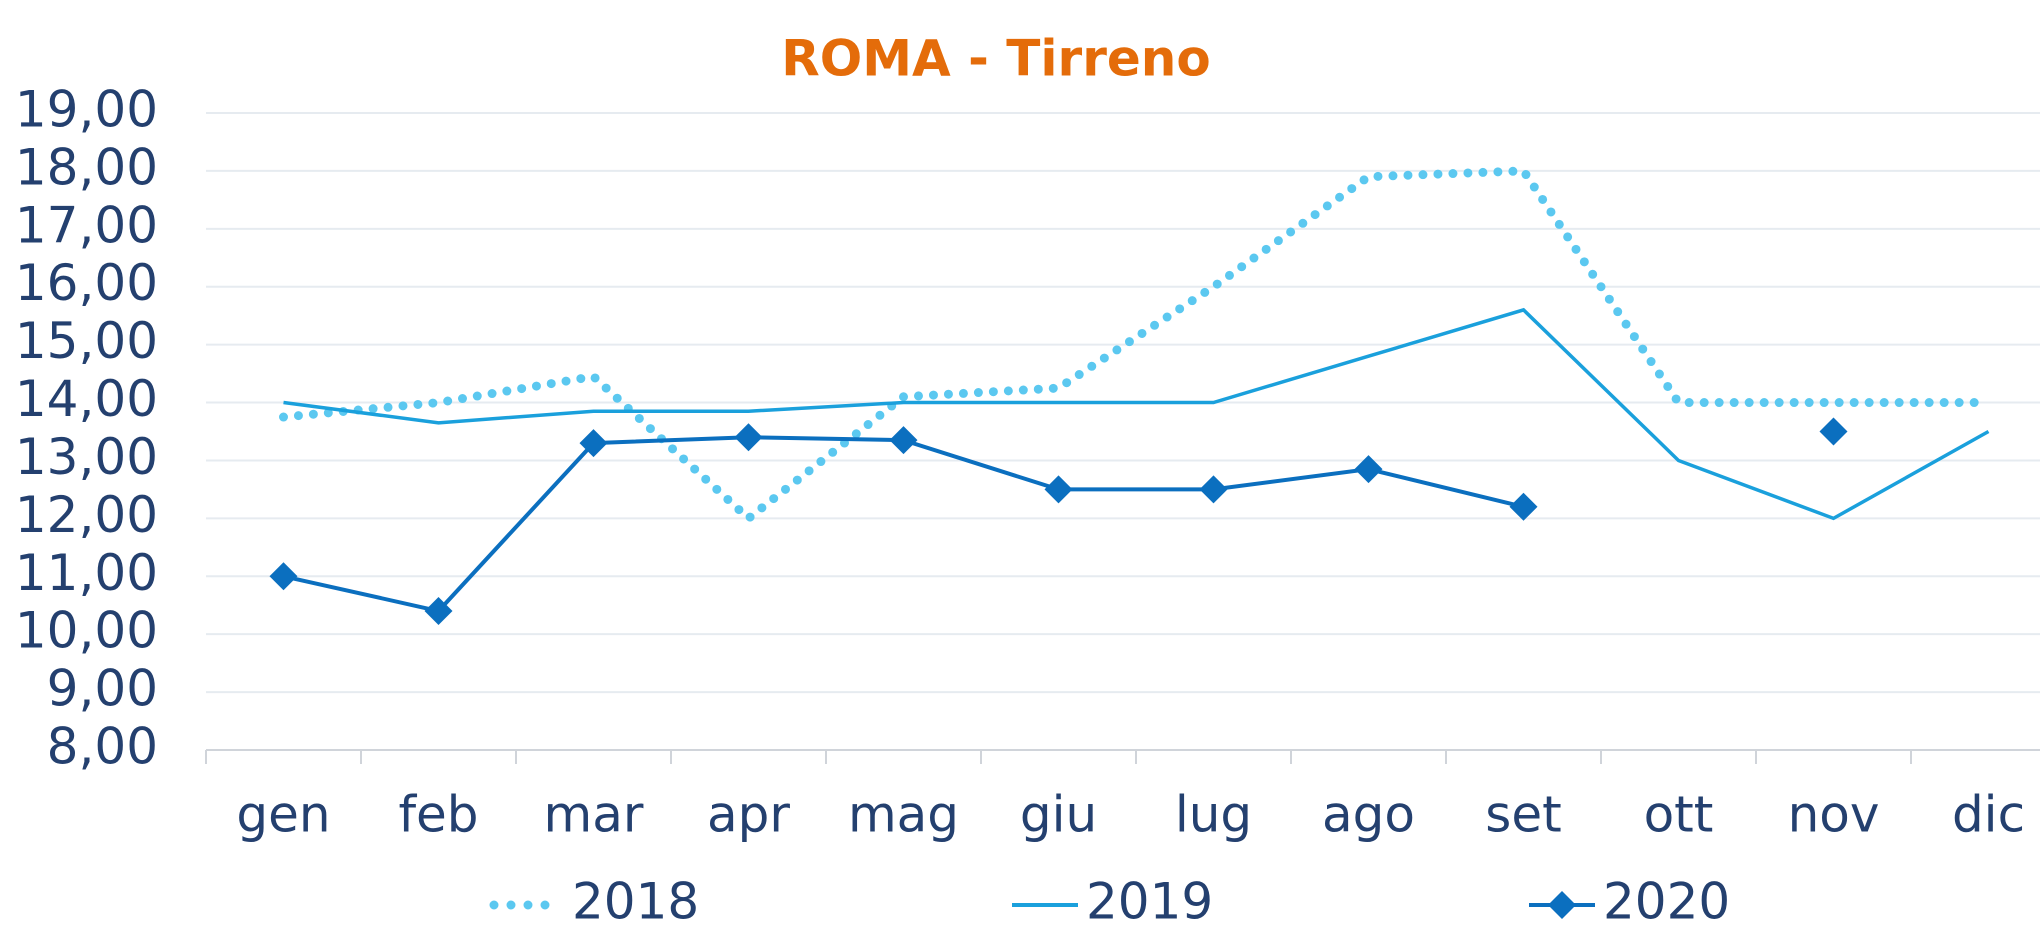 The height and width of the screenshot is (929, 2040). I want to click on x-tick-label: gen, so click(283, 815).